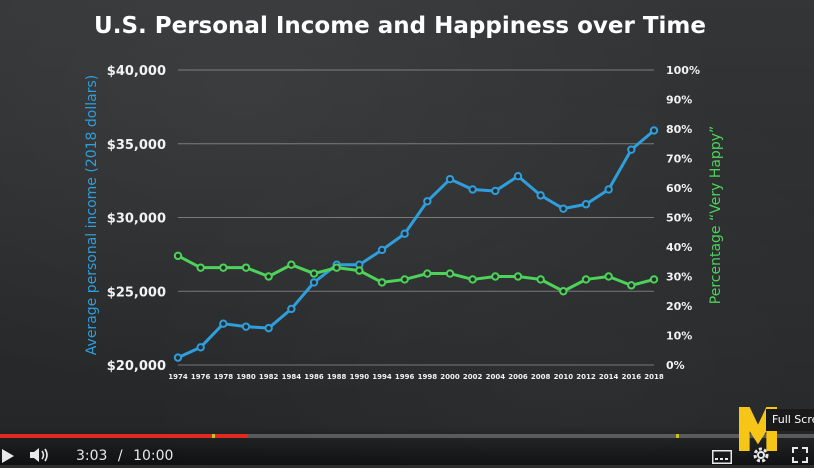  Describe the element at coordinates (407, 445) in the screenshot. I see `video-controls-bar` at that location.